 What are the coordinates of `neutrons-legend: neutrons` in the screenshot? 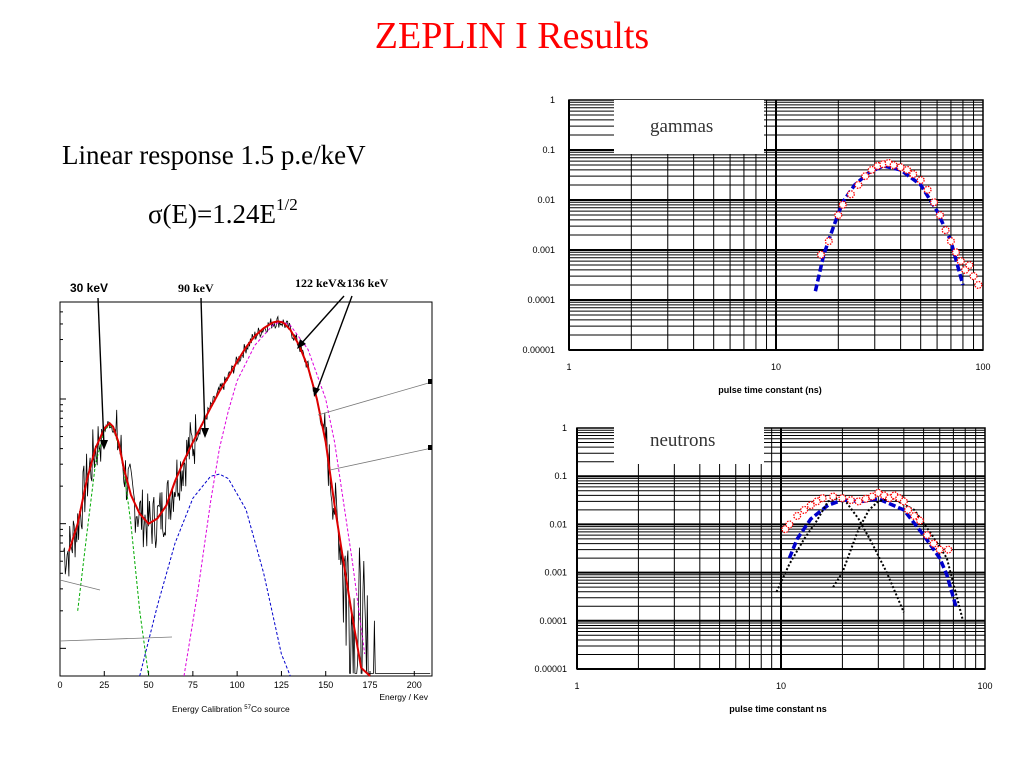 It's located at (682, 440).